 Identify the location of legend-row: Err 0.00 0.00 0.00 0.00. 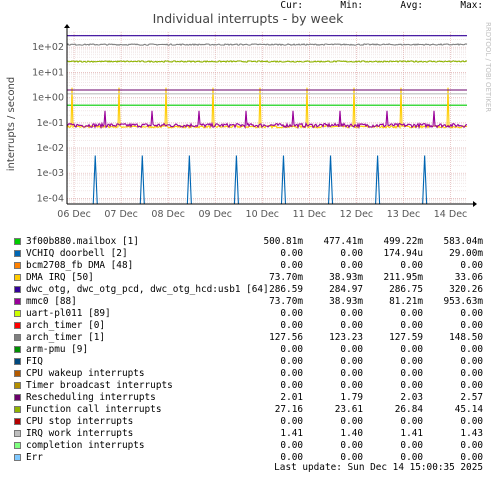
(255, 458).